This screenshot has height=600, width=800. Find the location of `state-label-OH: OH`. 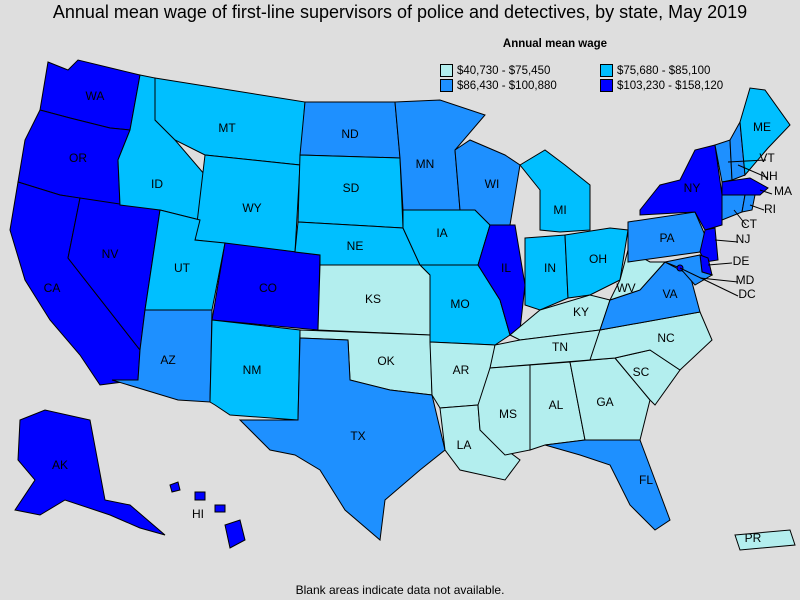

state-label-OH: OH is located at coordinates (598, 259).